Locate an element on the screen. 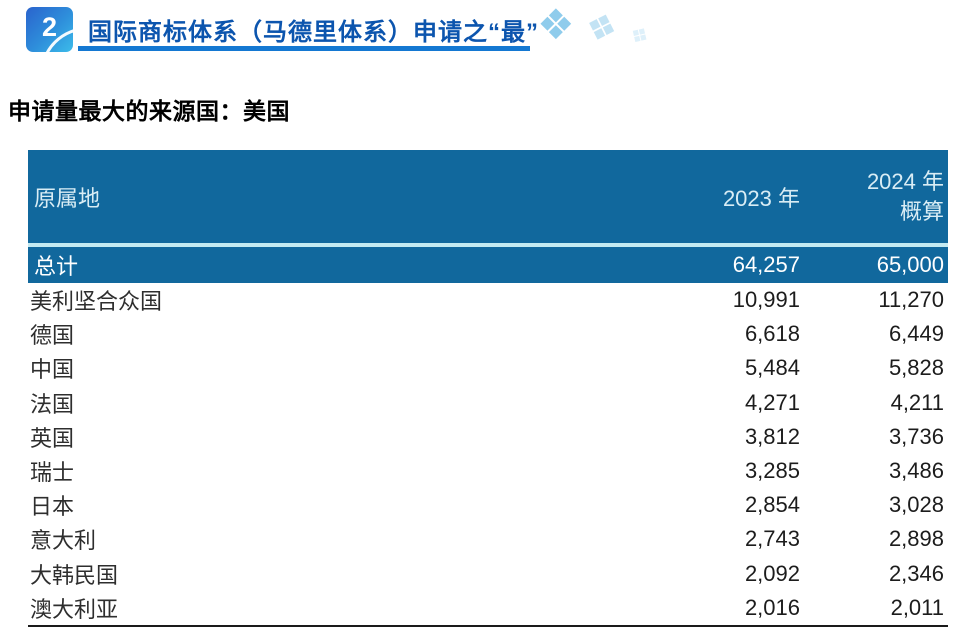  table-bottom-border is located at coordinates (488, 625).